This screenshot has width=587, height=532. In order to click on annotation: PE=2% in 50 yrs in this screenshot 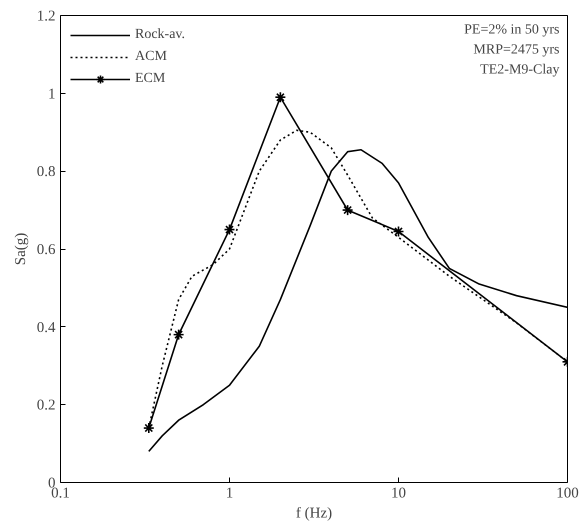, I will do `click(512, 30)`.